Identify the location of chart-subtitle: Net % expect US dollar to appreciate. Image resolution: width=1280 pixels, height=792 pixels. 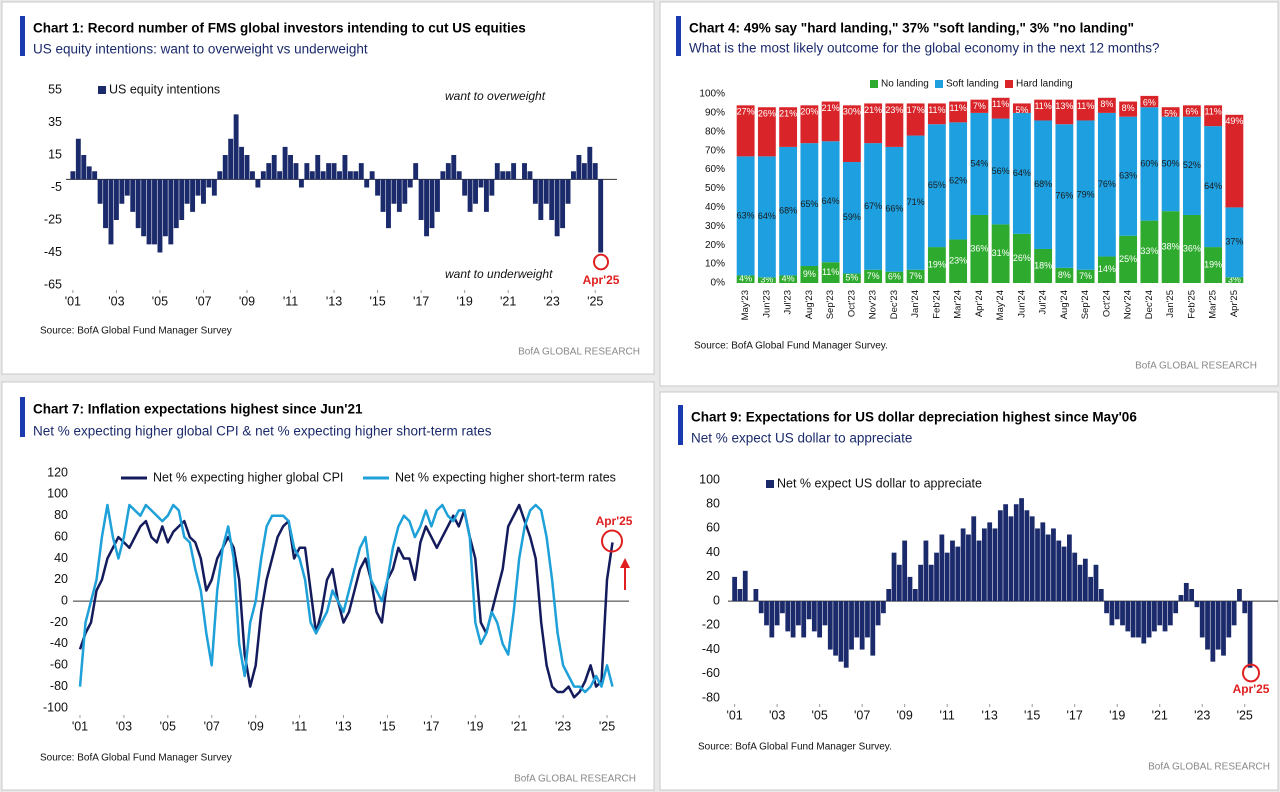
(801, 438).